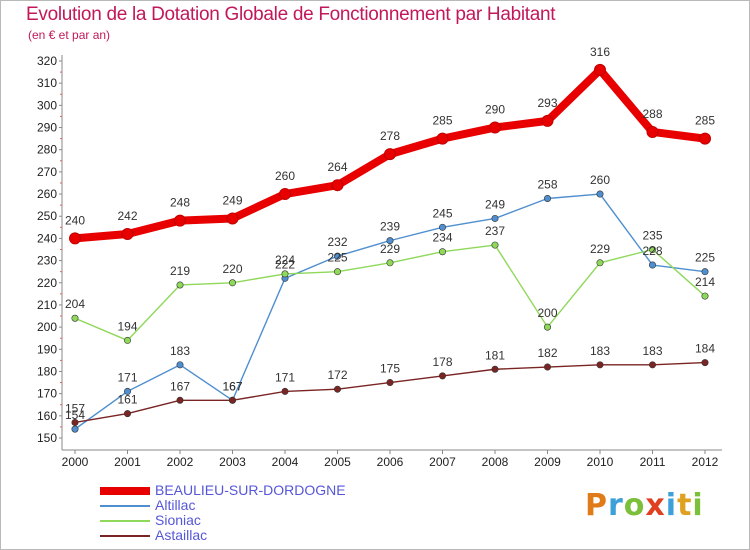  Describe the element at coordinates (442, 462) in the screenshot. I see `x-tick-label: 2007` at that location.